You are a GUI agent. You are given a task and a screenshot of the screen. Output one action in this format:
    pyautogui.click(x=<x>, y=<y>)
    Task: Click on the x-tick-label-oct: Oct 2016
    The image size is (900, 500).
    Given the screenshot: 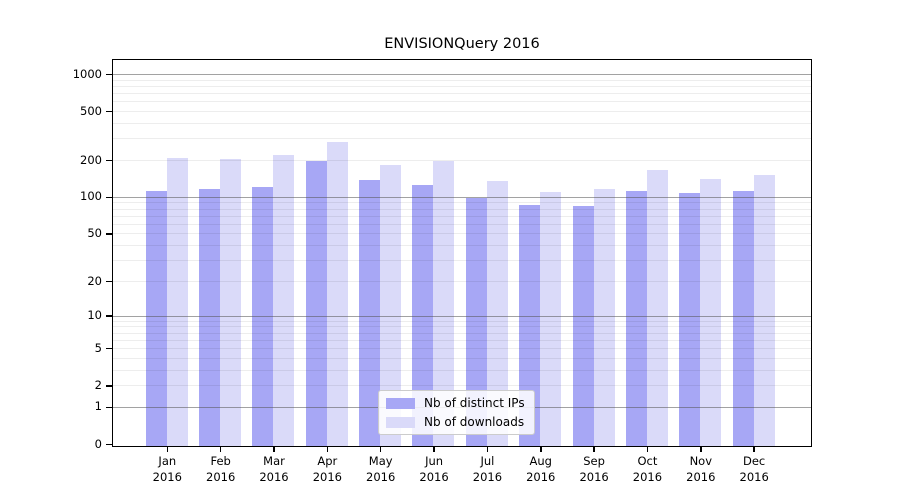 What is the action you would take?
    pyautogui.click(x=647, y=469)
    